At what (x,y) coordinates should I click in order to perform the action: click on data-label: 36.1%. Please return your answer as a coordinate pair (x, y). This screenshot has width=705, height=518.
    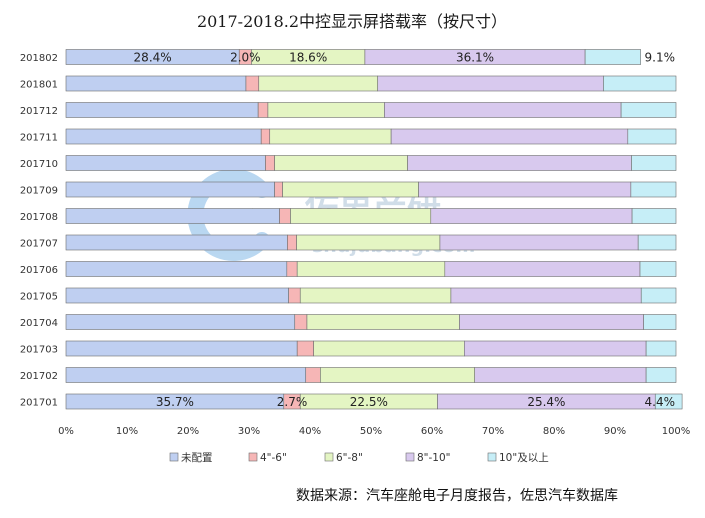
    Looking at the image, I should click on (475, 58).